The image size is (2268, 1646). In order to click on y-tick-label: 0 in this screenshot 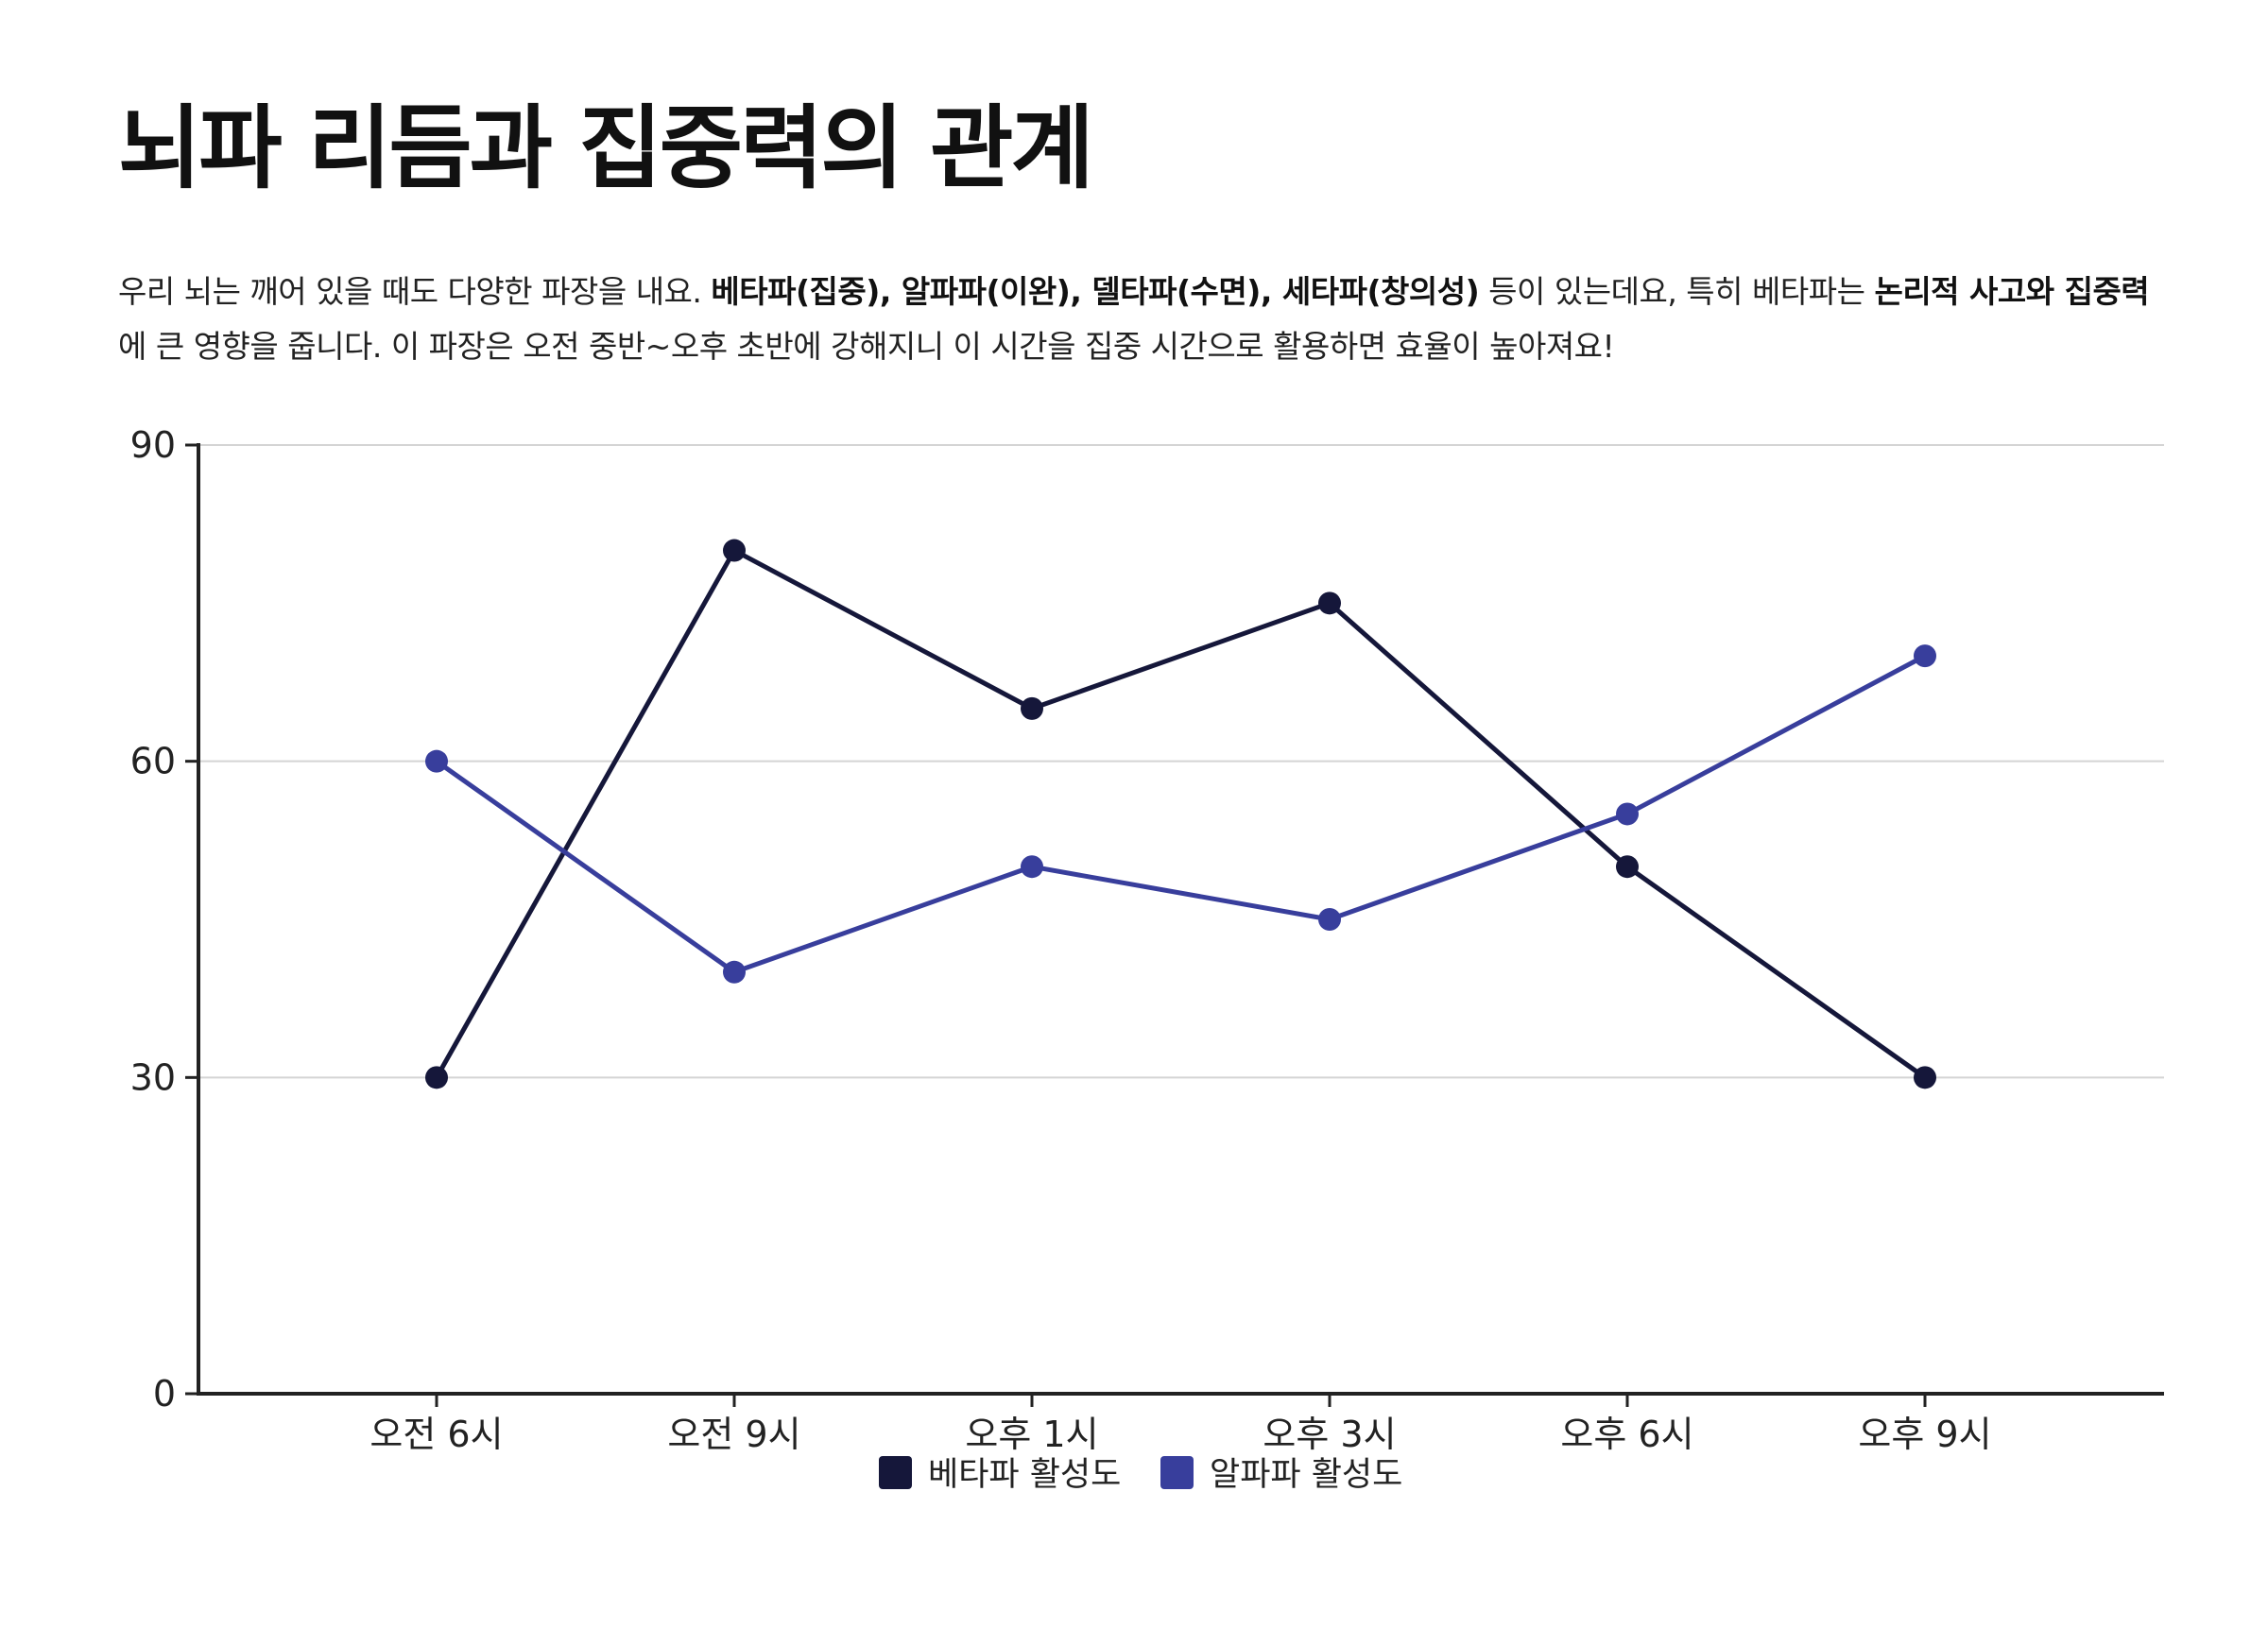, I will do `click(164, 1394)`.